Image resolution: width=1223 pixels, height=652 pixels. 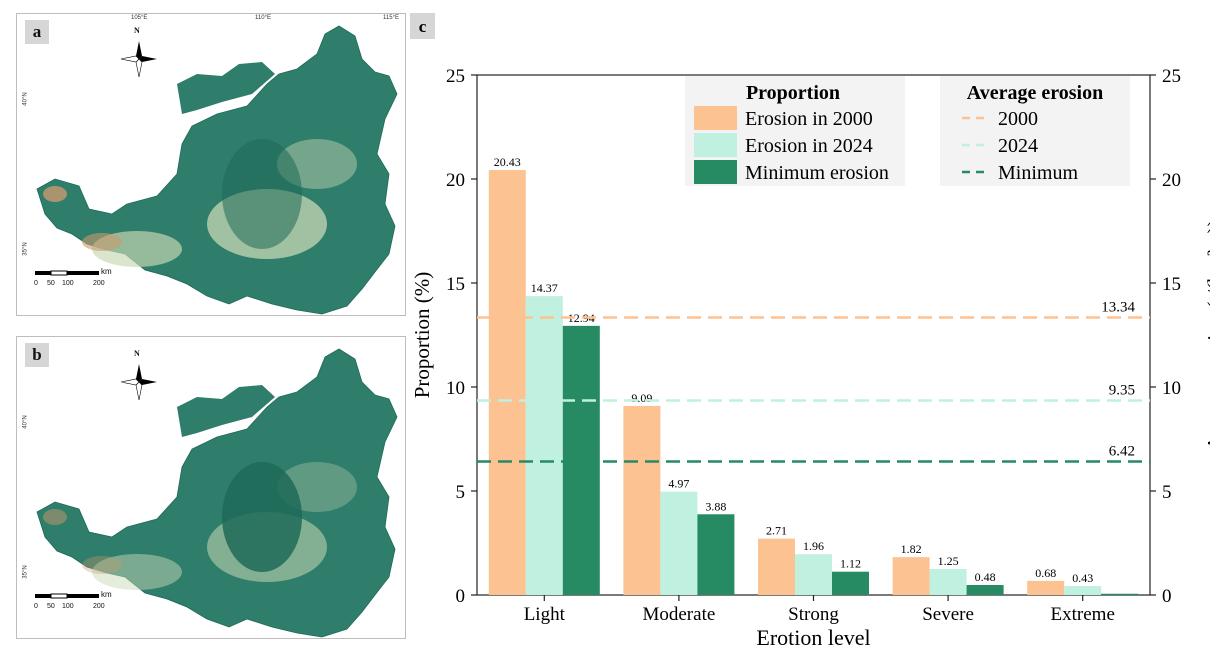 What do you see at coordinates (455, 388) in the screenshot?
I see `y-tick-label: 10` at bounding box center [455, 388].